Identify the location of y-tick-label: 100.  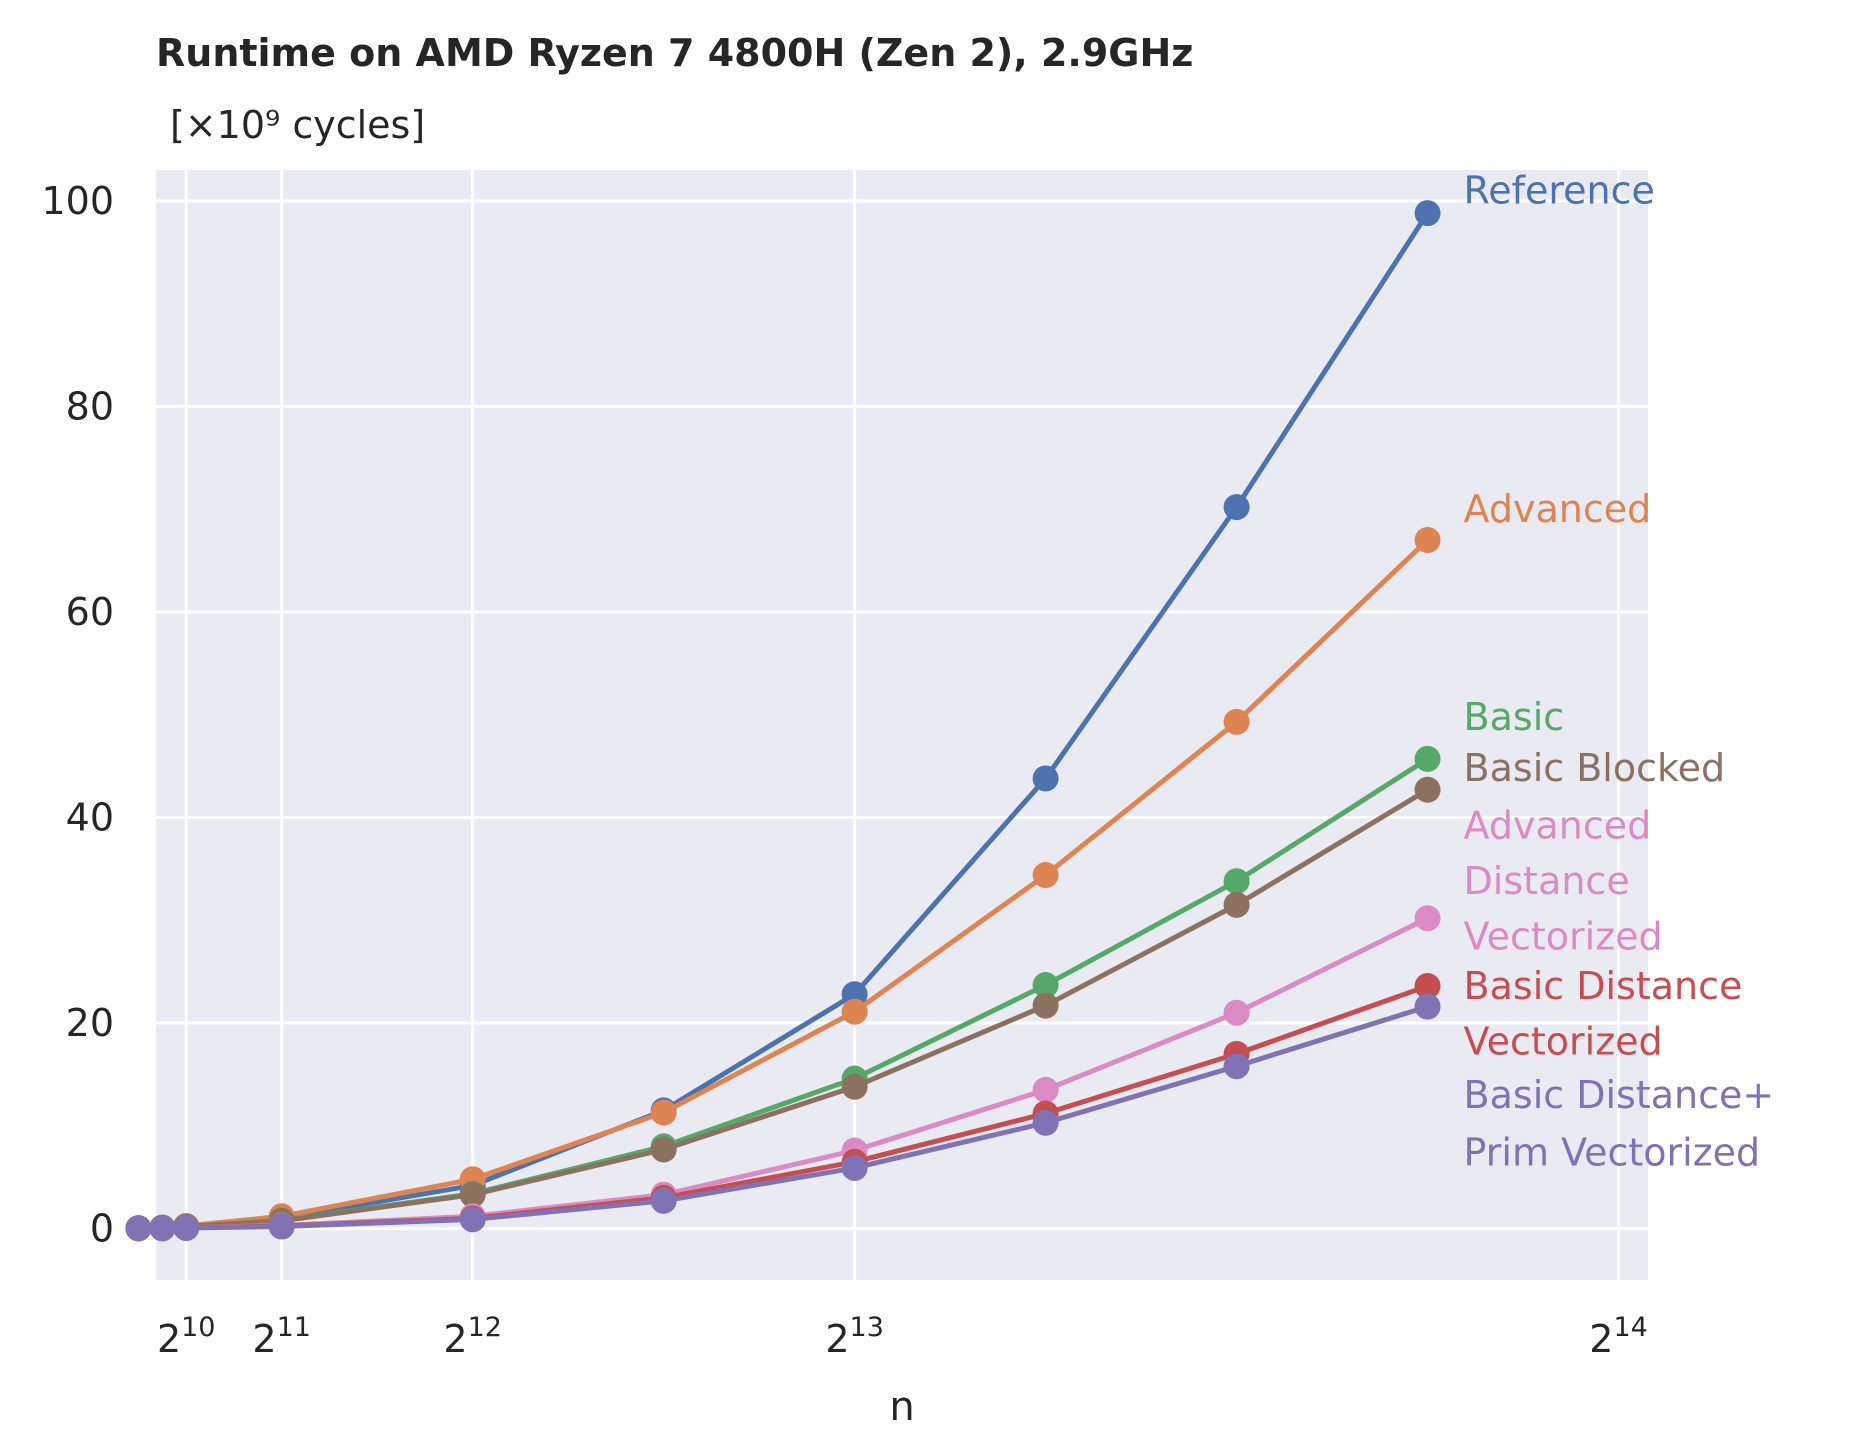
(77, 201).